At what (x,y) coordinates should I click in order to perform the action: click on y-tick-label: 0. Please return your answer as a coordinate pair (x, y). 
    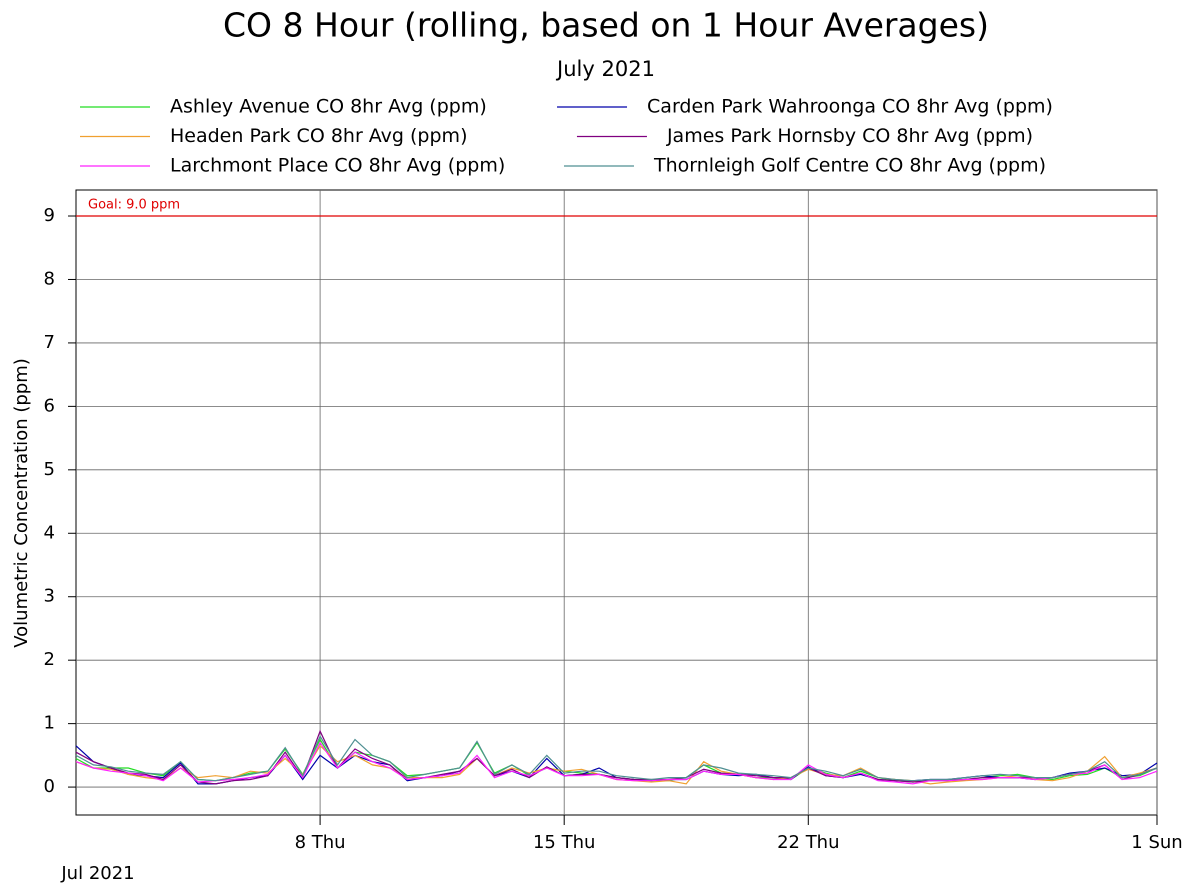
    Looking at the image, I should click on (49, 786).